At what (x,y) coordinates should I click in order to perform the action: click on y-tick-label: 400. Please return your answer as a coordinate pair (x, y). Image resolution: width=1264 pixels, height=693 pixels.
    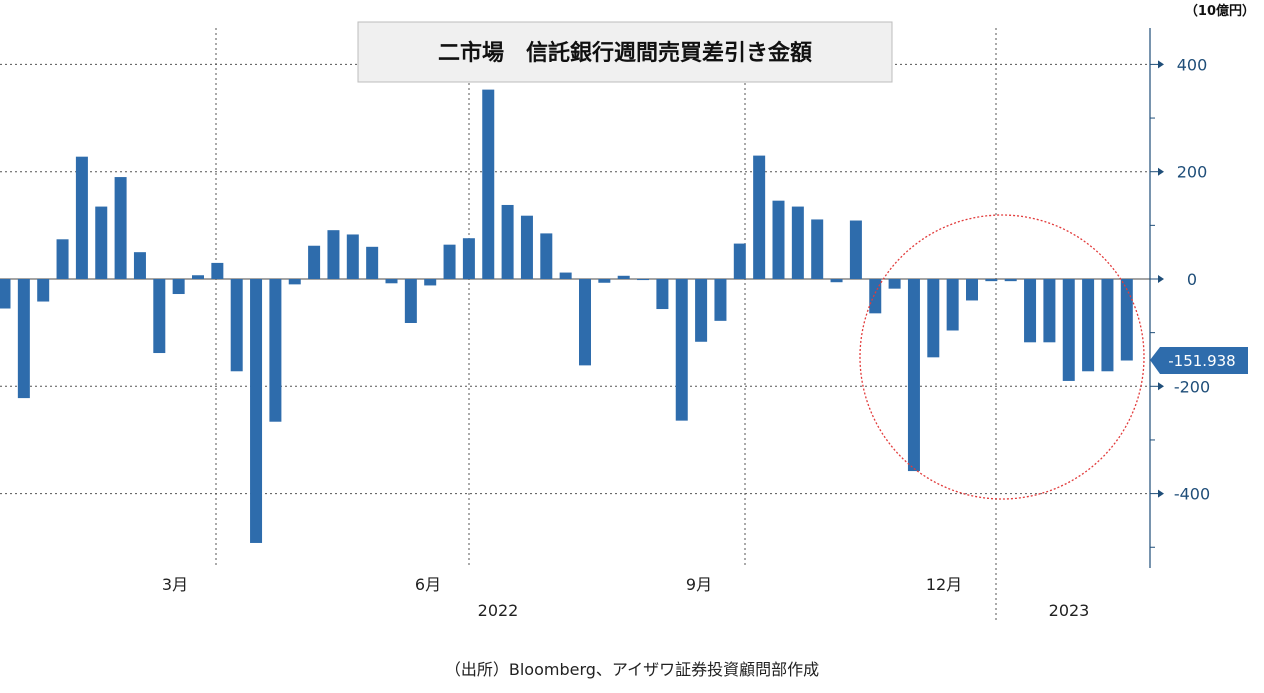
    Looking at the image, I should click on (1192, 64).